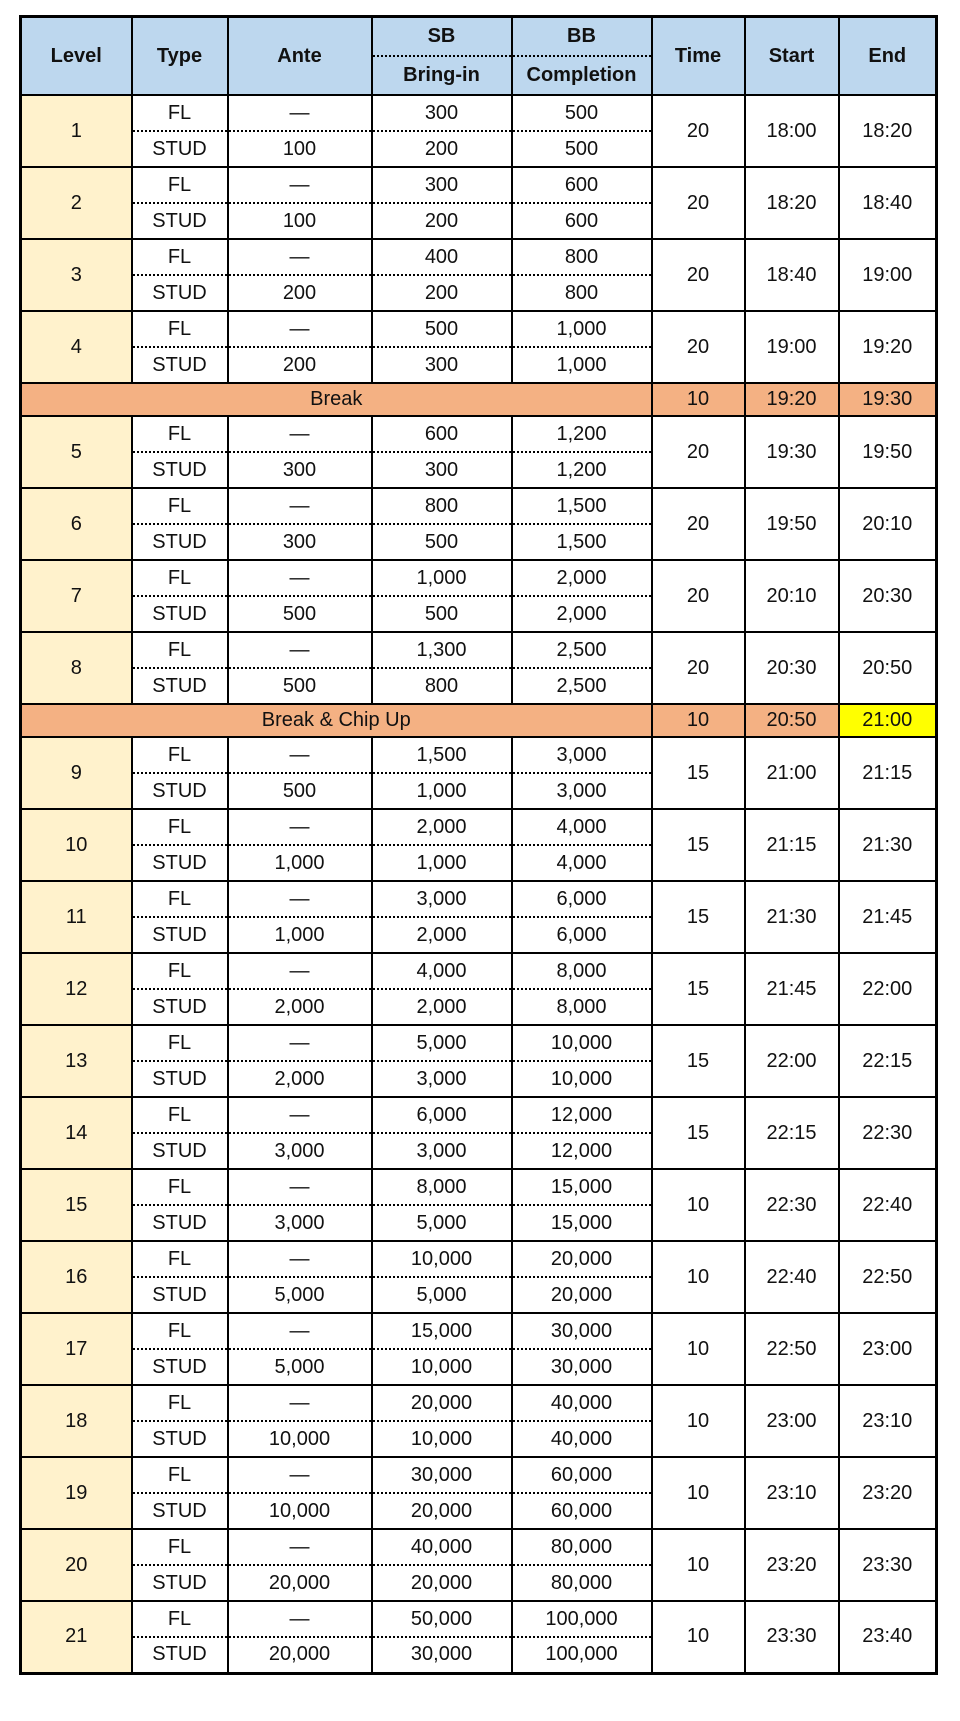 Image resolution: width=960 pixels, height=1721 pixels. I want to click on break-time-cell: 10, so click(698, 720).